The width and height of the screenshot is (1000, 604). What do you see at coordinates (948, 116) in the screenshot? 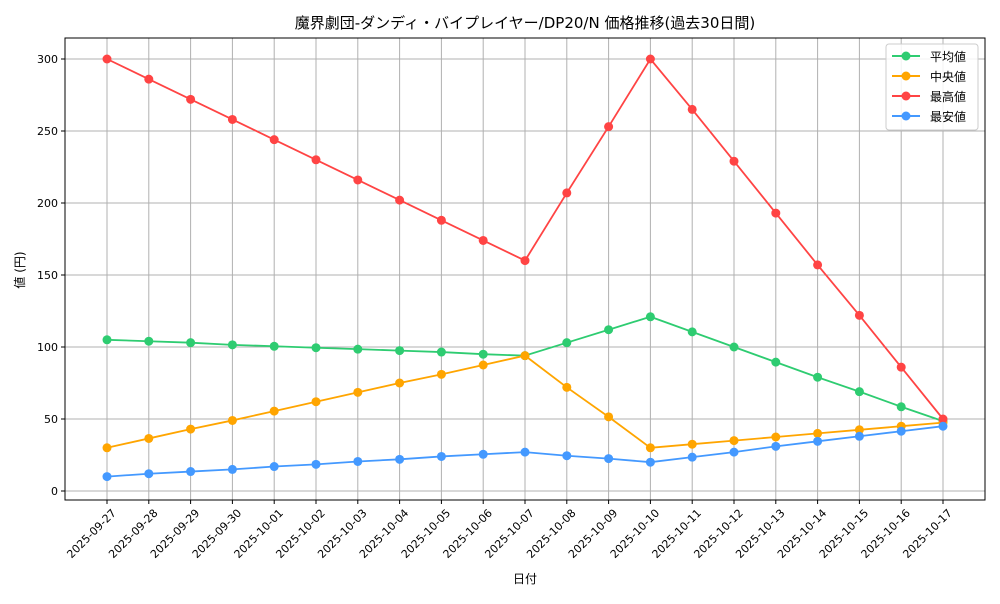
I see `legend-label: 最安値` at bounding box center [948, 116].